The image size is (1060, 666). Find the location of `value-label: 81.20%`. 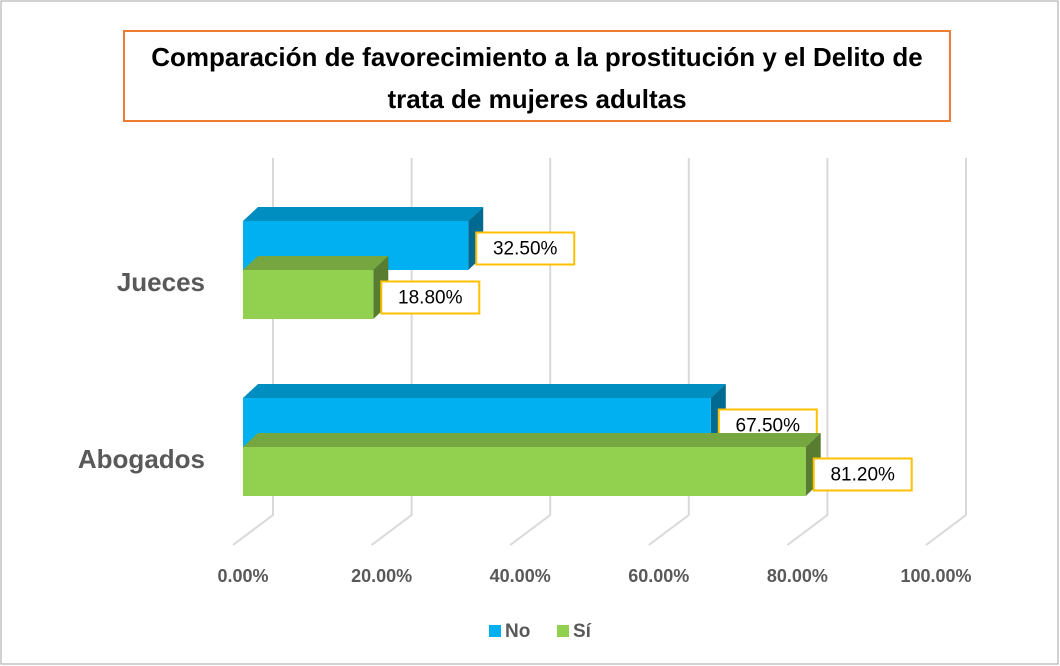

value-label: 81.20% is located at coordinates (862, 475).